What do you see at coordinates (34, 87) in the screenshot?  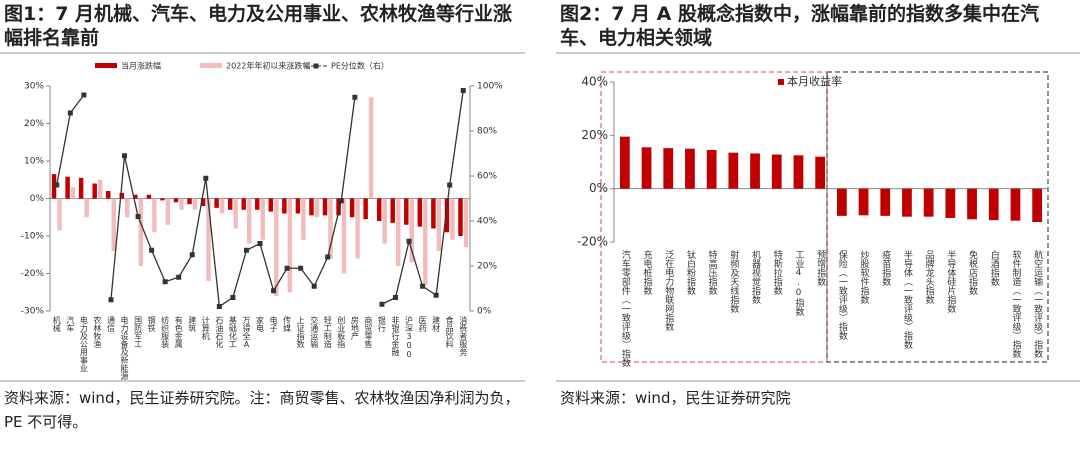 I see `y-tick-label: 30%` at bounding box center [34, 87].